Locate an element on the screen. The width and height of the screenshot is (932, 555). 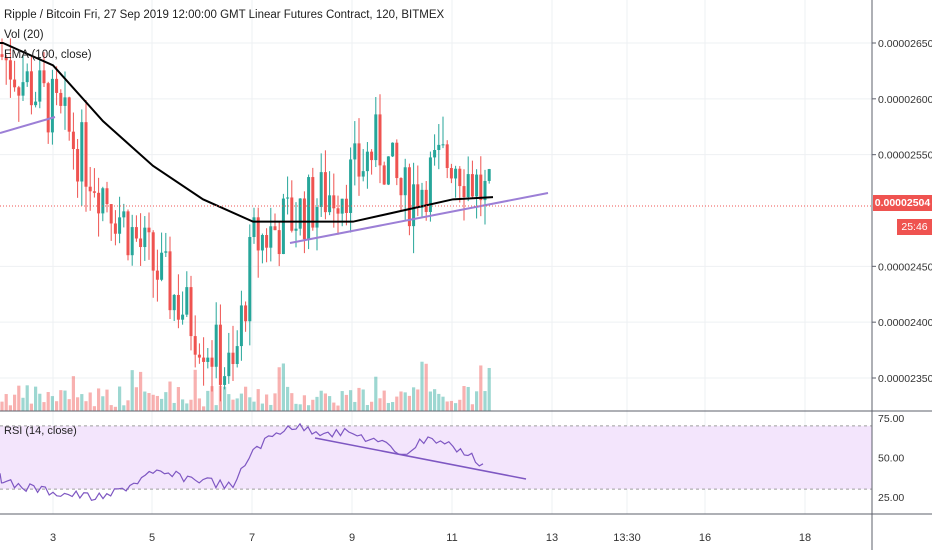
volume-legend: Vol (20) is located at coordinates (24, 35).